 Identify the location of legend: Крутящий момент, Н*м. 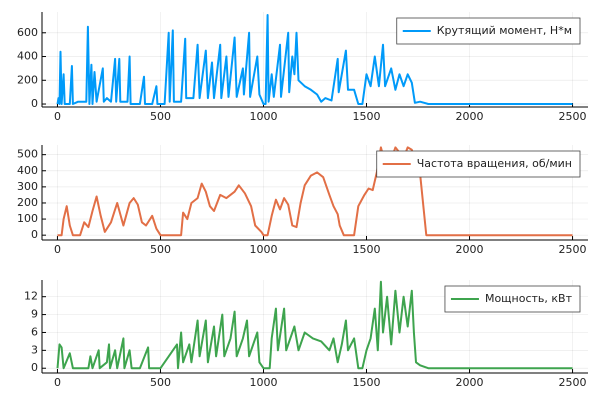
(488, 31).